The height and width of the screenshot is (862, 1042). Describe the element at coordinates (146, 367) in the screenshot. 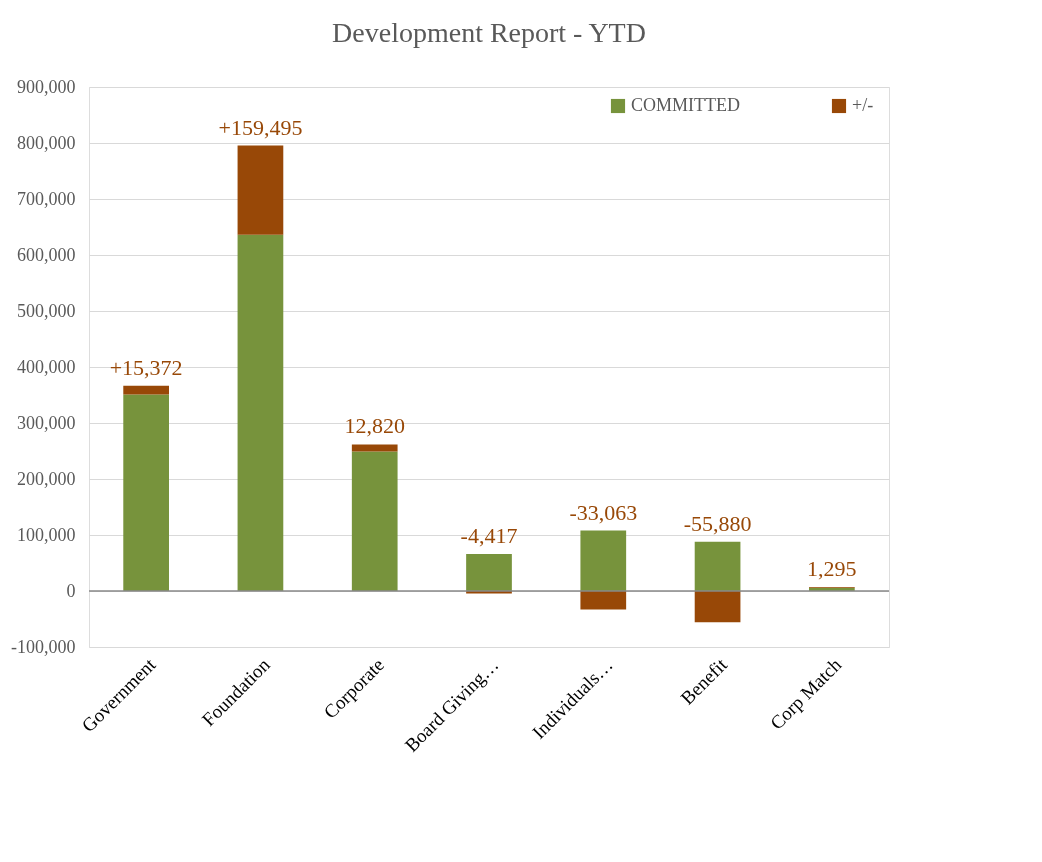

I see `data-label: +15,372` at that location.